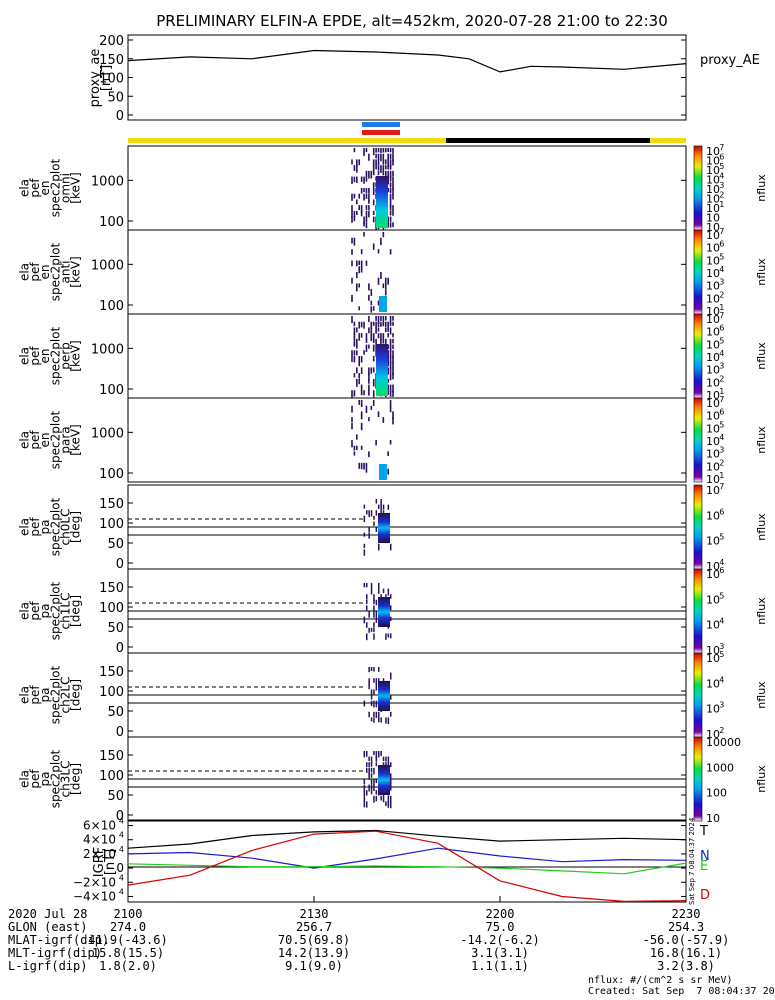  Describe the element at coordinates (407, 272) in the screenshot. I see `energy-panel-frame` at that location.